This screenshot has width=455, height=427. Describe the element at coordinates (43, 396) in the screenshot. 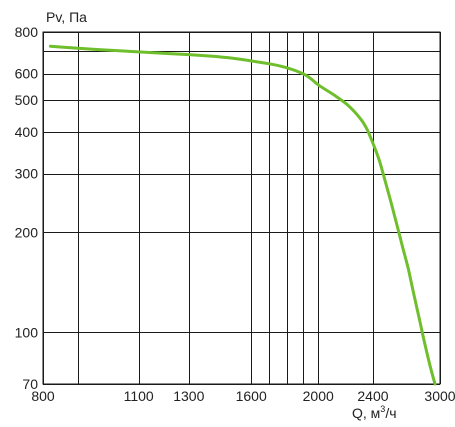

I see `x-tick-label: 800` at that location.